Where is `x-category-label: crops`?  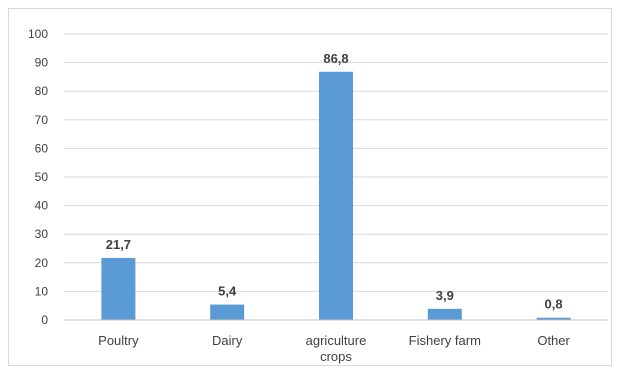
x-category-label: crops is located at coordinates (336, 356).